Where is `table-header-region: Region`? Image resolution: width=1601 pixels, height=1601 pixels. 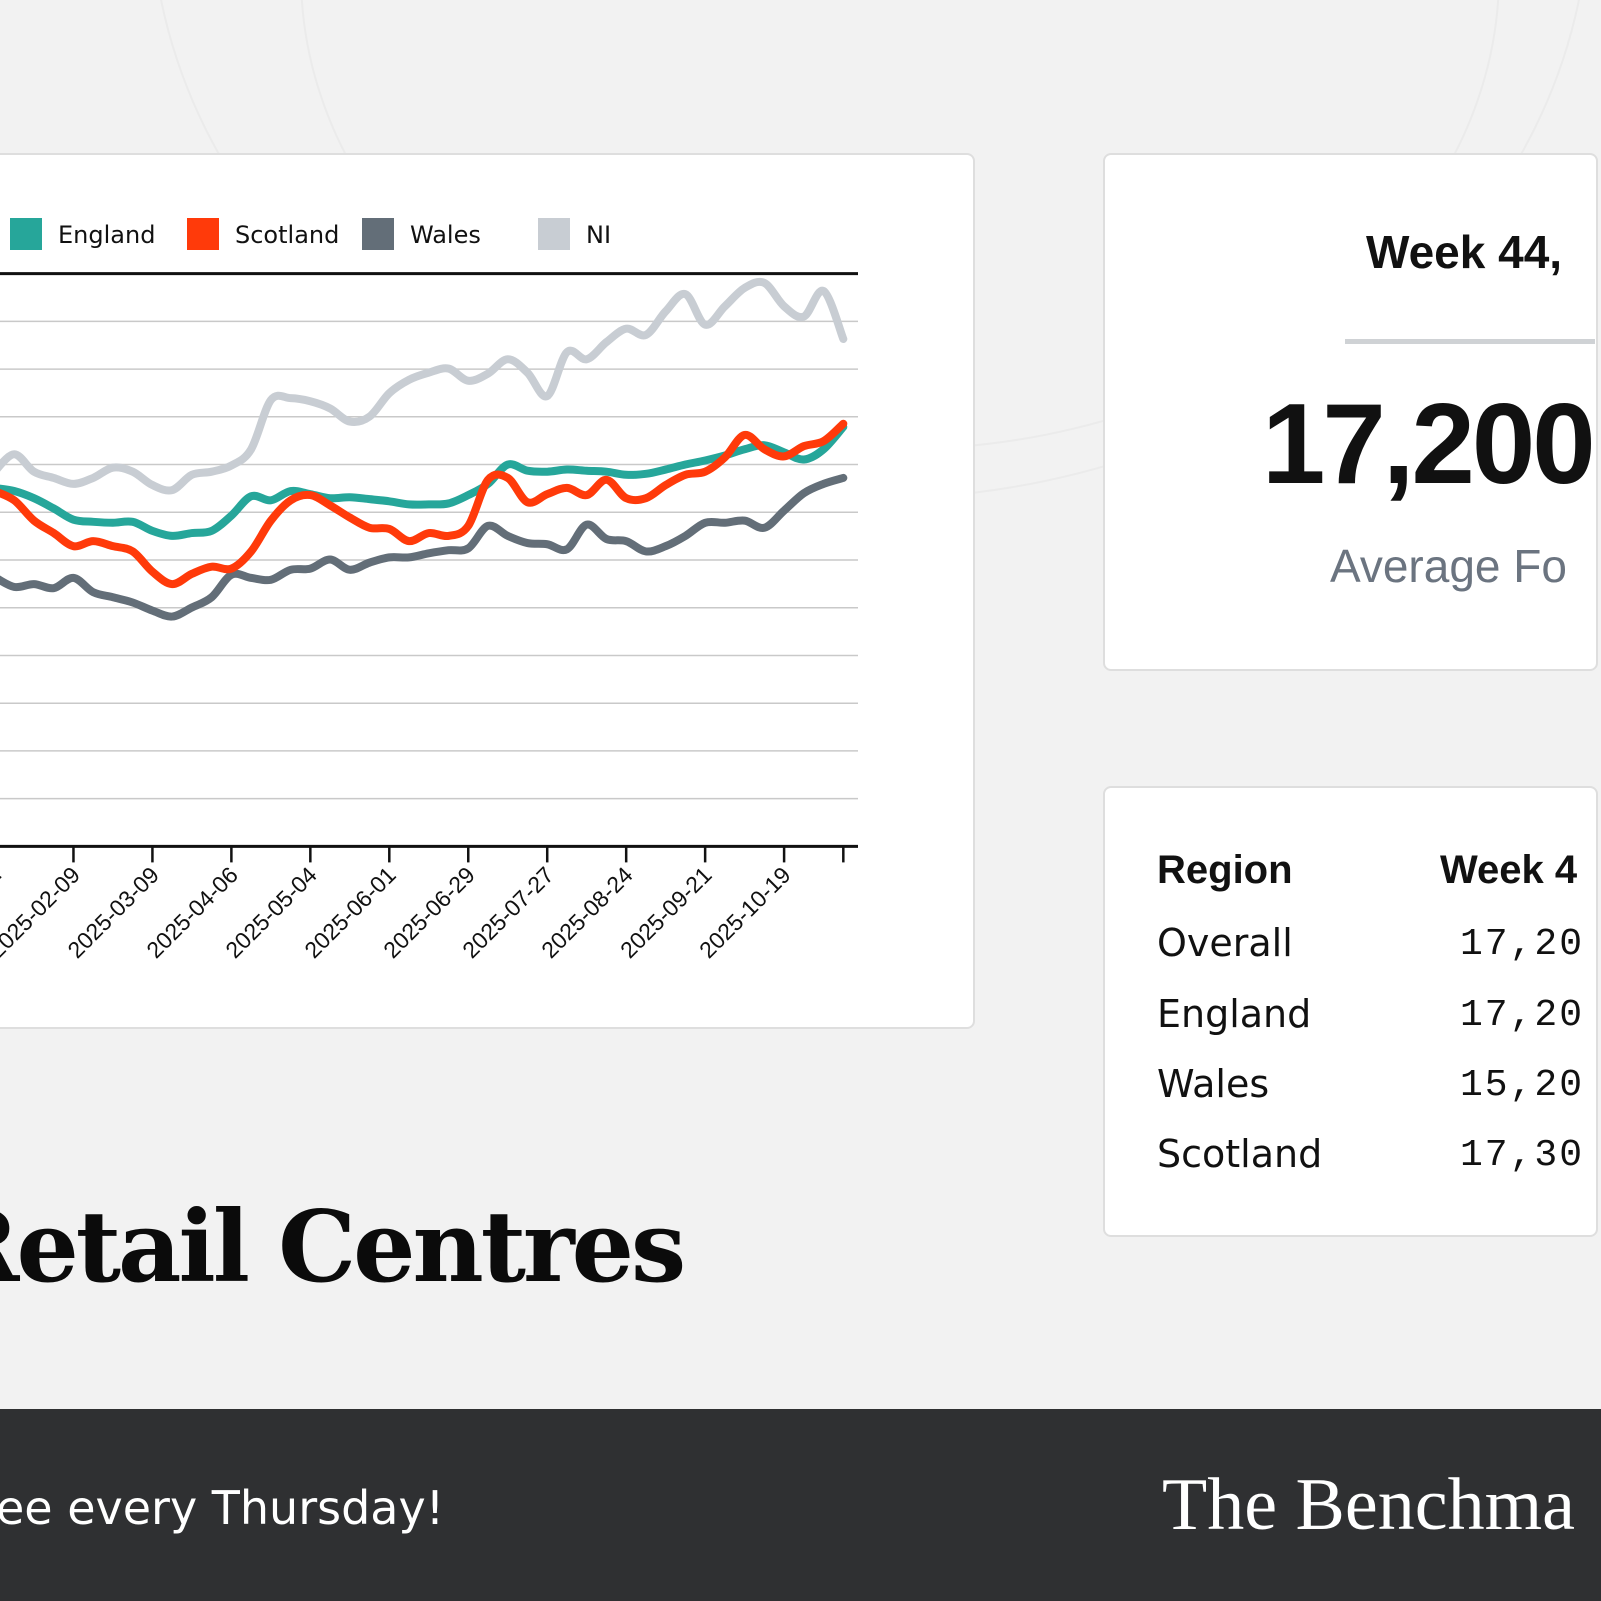
table-header-region: Region is located at coordinates (1225, 870).